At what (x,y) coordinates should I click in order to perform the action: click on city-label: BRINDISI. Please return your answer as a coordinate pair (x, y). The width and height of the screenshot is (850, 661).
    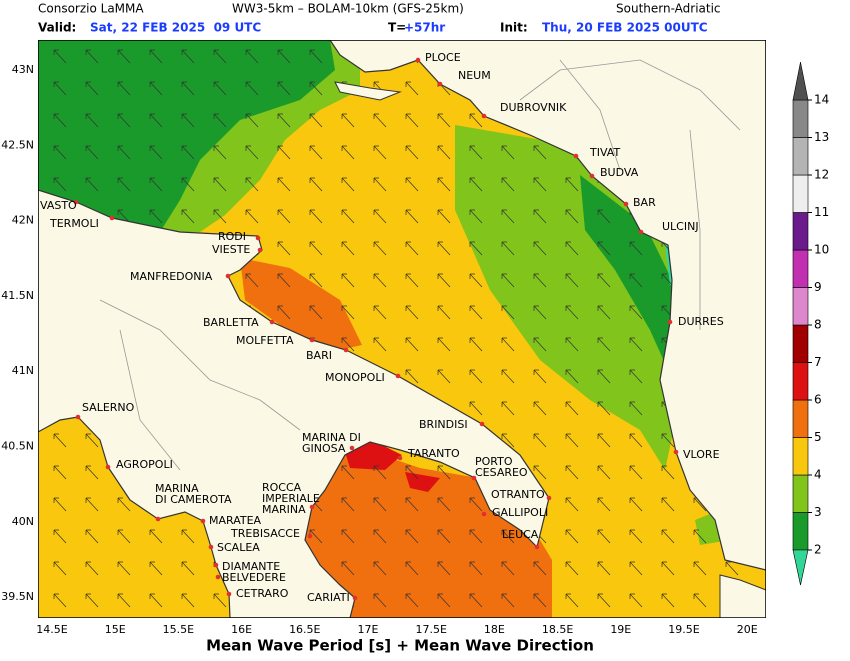
    Looking at the image, I should click on (443, 424).